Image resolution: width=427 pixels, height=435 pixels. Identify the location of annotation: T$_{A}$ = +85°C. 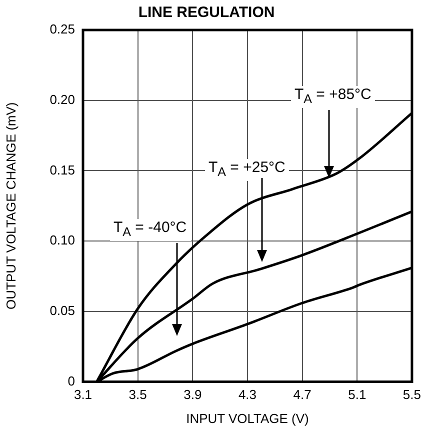
(333, 97).